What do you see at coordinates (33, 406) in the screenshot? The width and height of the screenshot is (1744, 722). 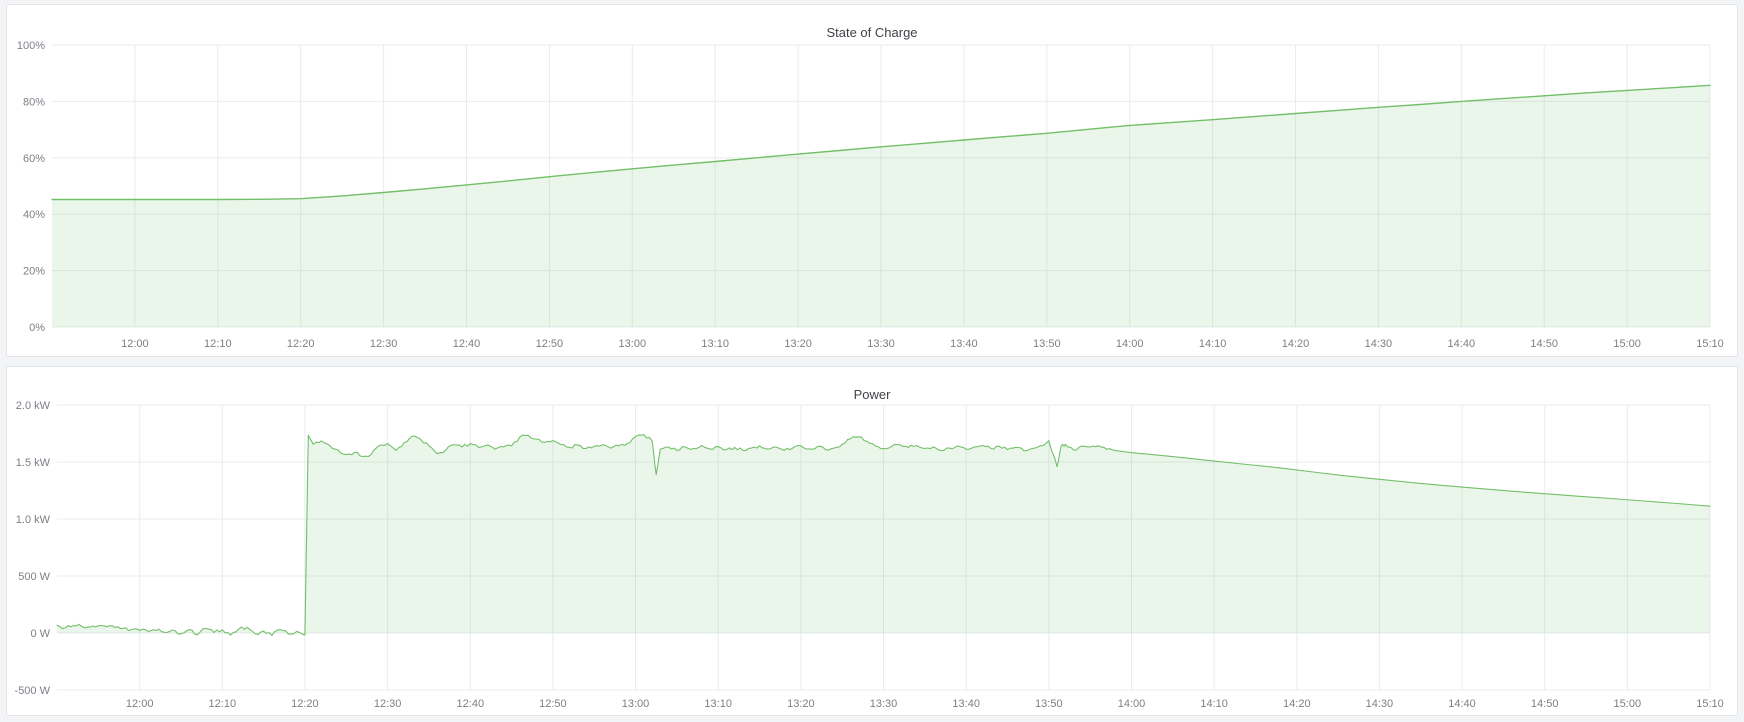 I see `y-tick-label: 2.0 kW` at bounding box center [33, 406].